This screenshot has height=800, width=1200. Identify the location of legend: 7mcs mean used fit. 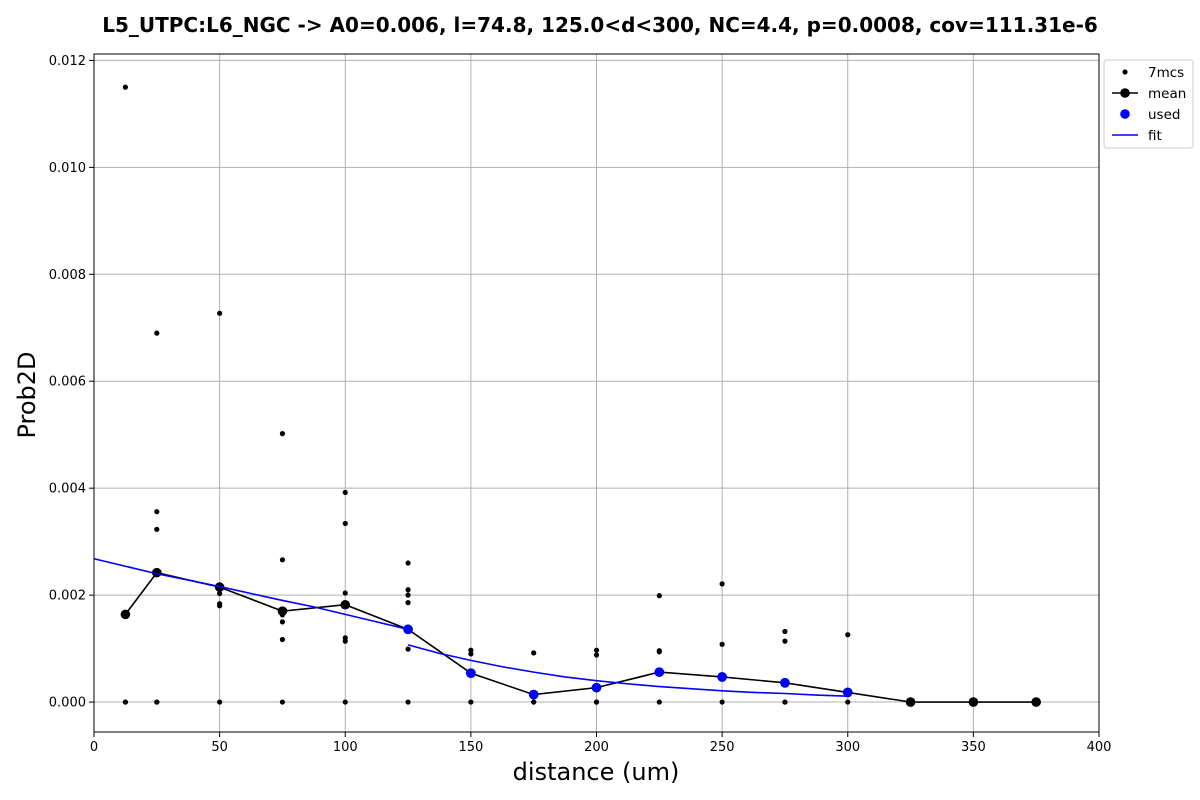
(1148, 104).